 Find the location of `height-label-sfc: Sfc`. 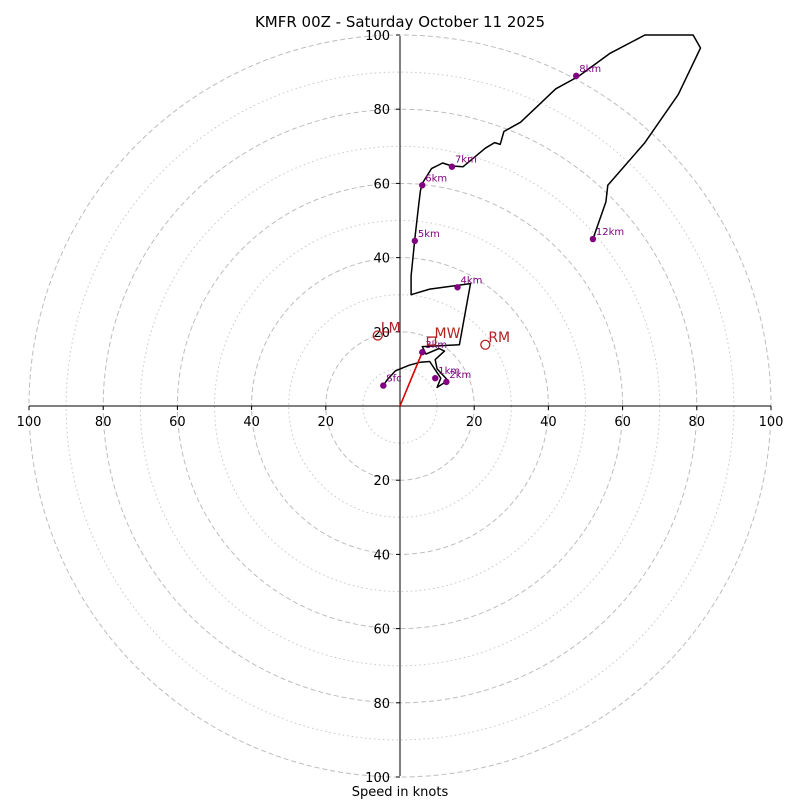

height-label-sfc: Sfc is located at coordinates (393, 379).